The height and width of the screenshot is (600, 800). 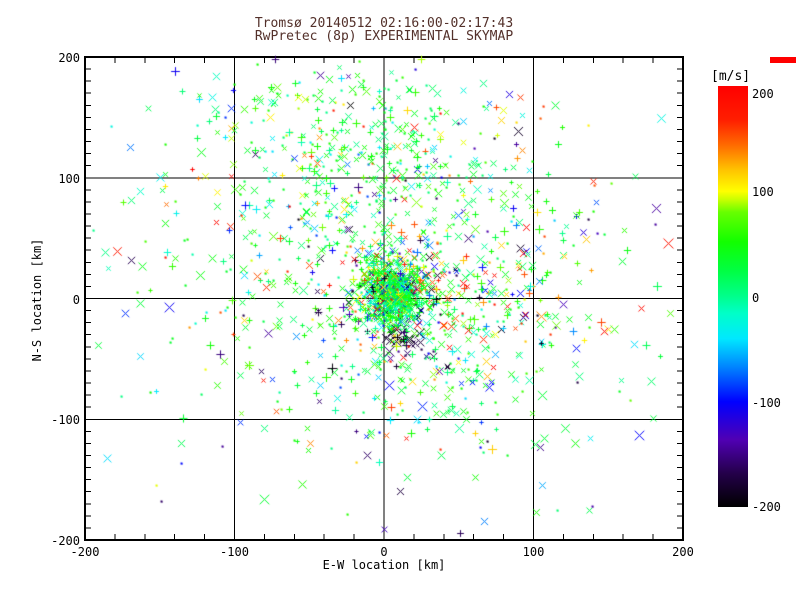 What do you see at coordinates (384, 36) in the screenshot?
I see `plot-title-line2: RwPretec (8p) EXPERIMENTAL SKYMAP` at bounding box center [384, 36].